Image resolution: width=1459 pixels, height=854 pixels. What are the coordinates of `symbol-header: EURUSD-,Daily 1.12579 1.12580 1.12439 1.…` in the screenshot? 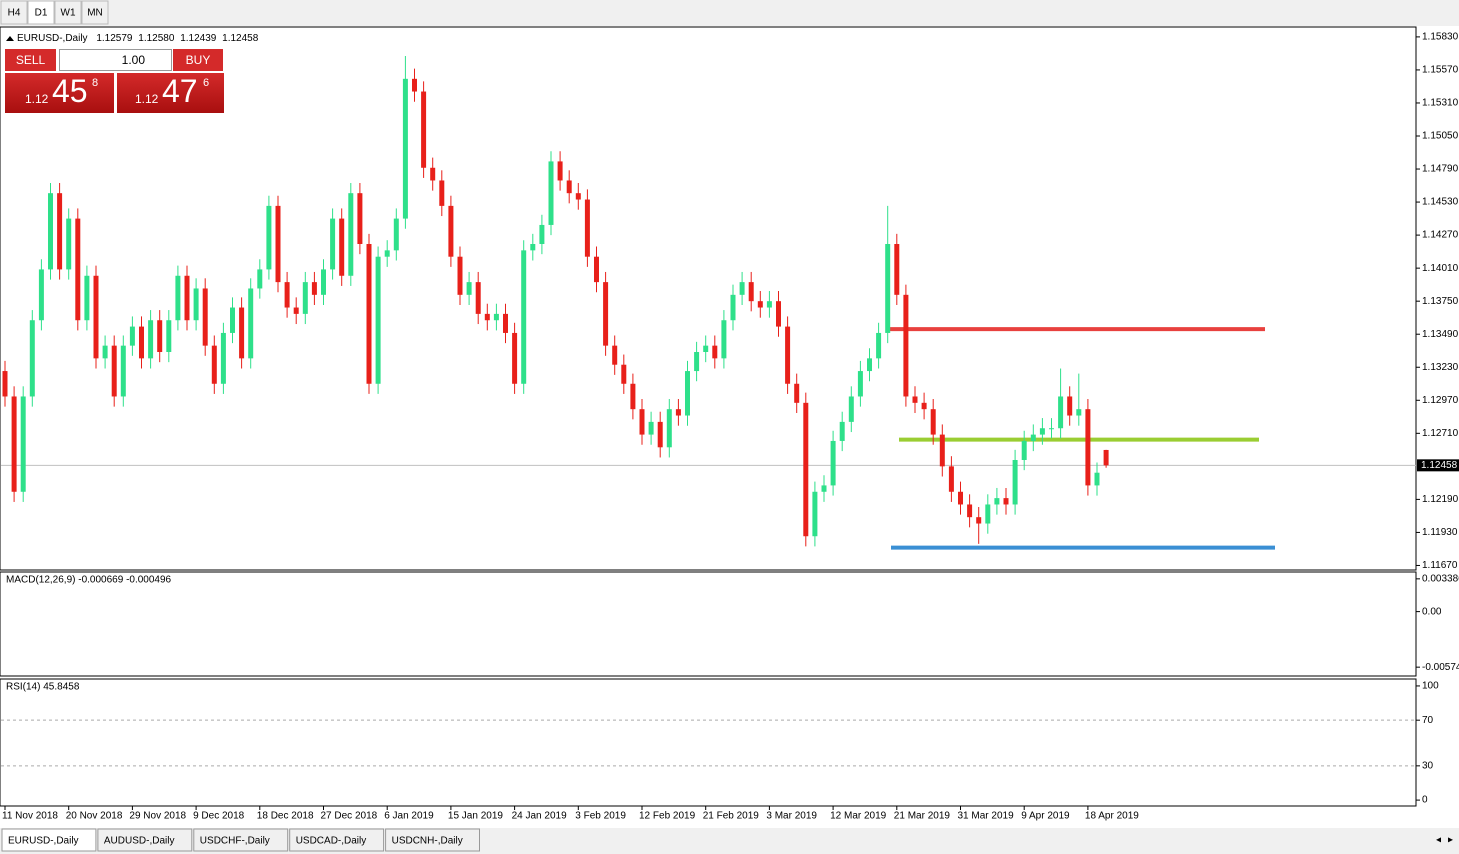 It's located at (138, 38).